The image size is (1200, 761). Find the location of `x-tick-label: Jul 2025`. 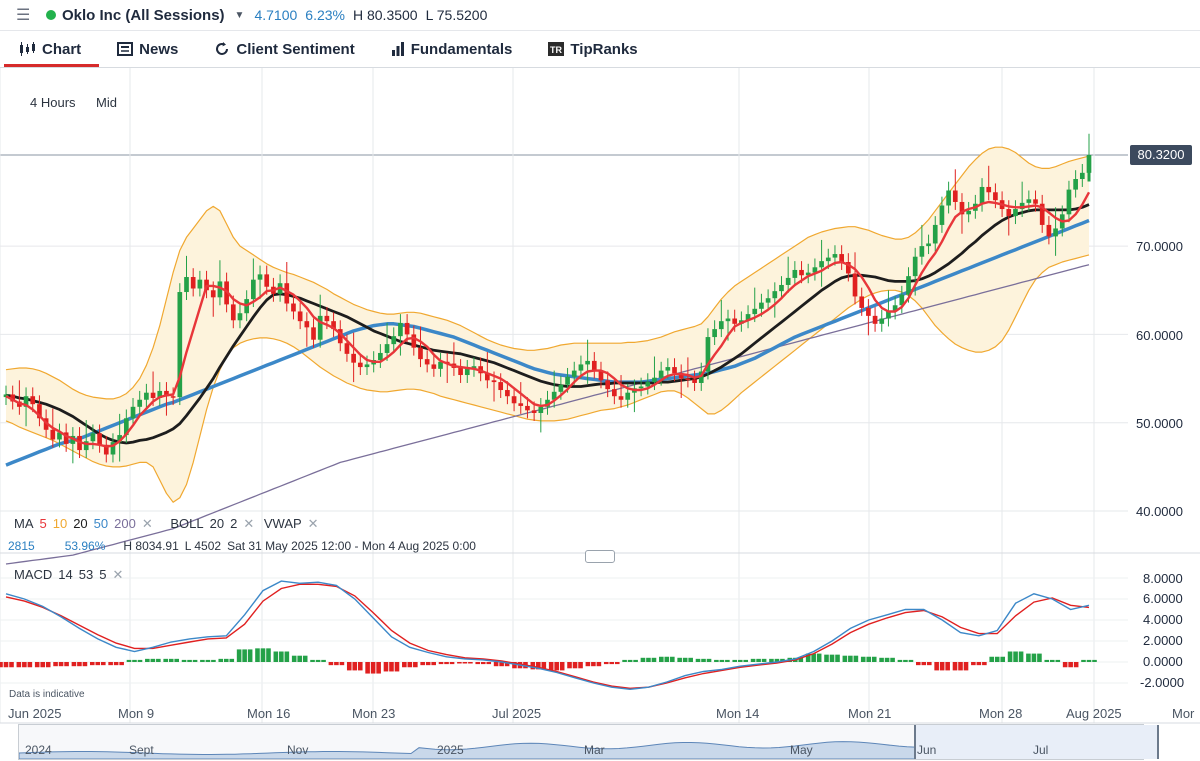

x-tick-label: Jul 2025 is located at coordinates (517, 713).